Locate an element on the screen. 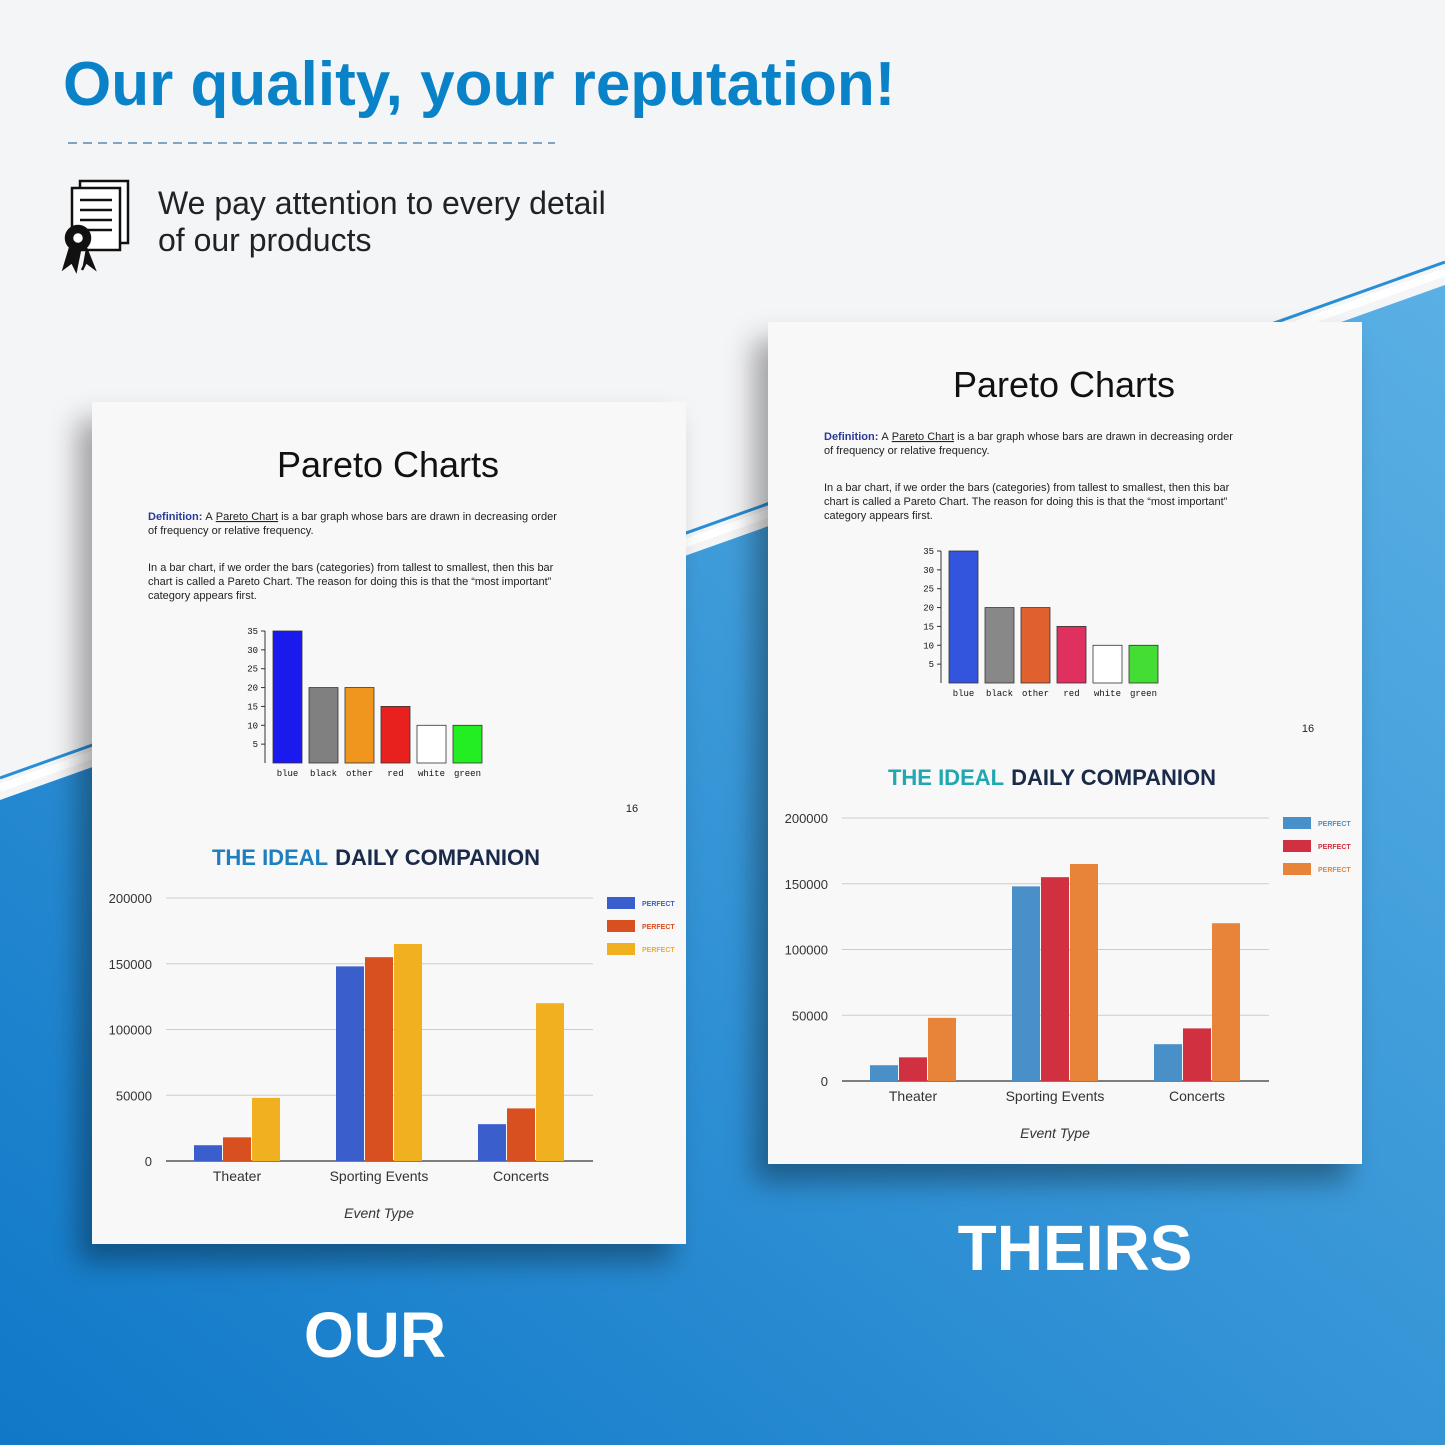  definition-part: A is located at coordinates (209, 517).